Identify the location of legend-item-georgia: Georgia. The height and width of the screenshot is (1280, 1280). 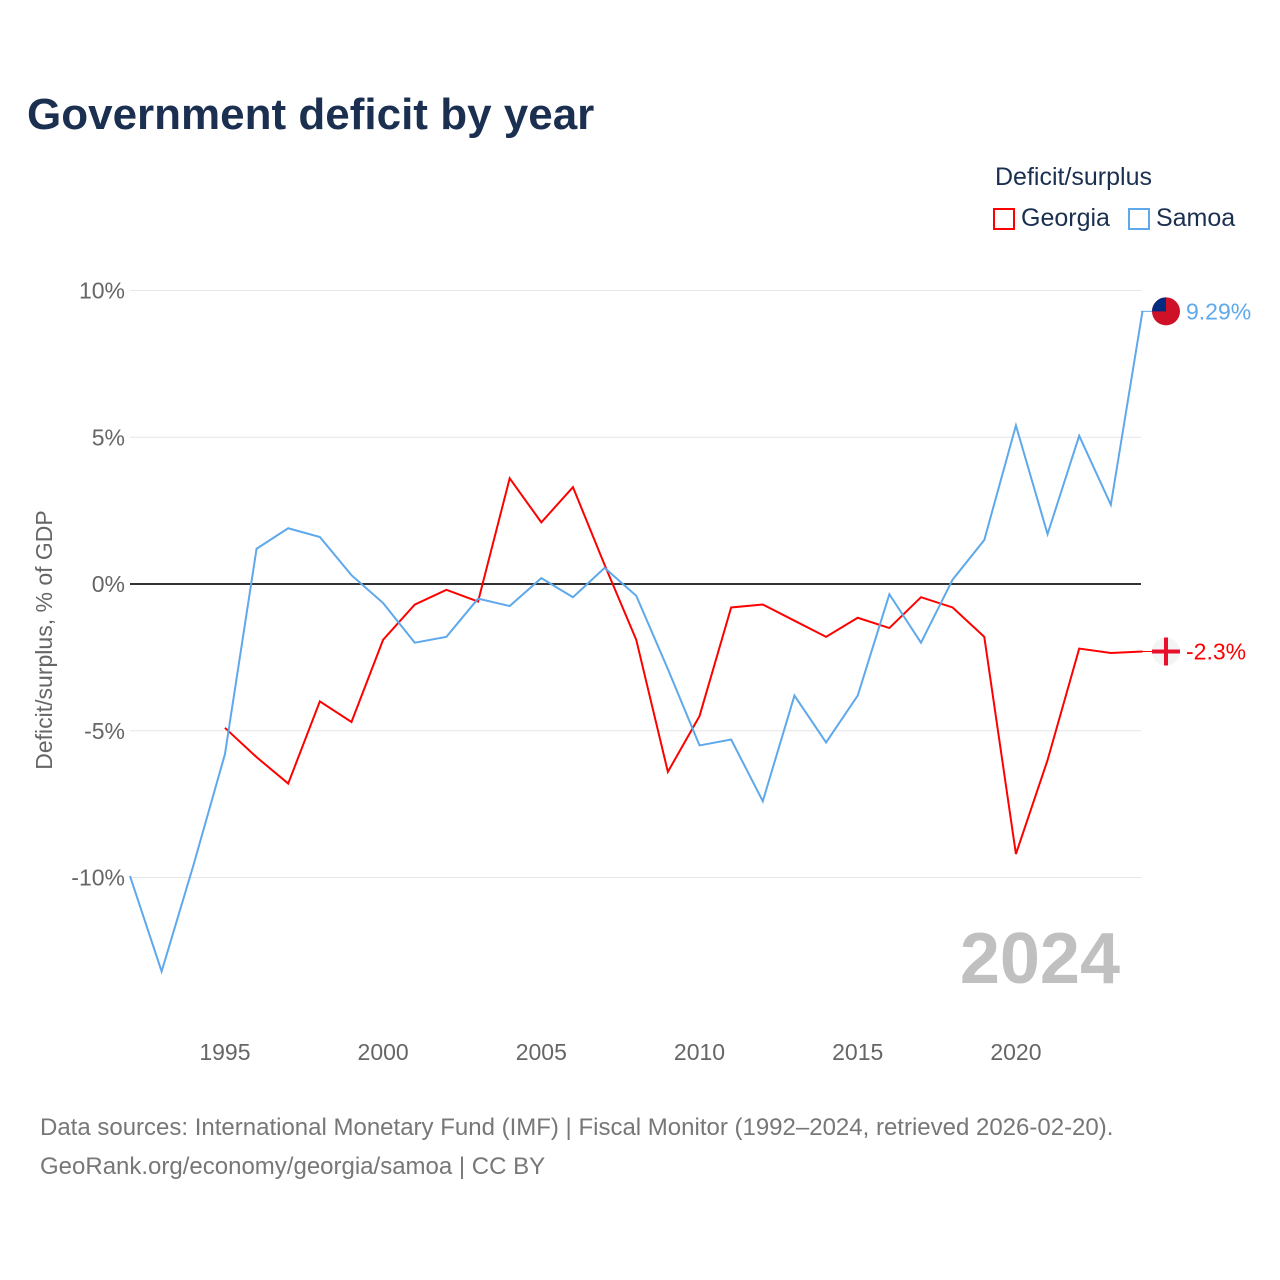
(1051, 218).